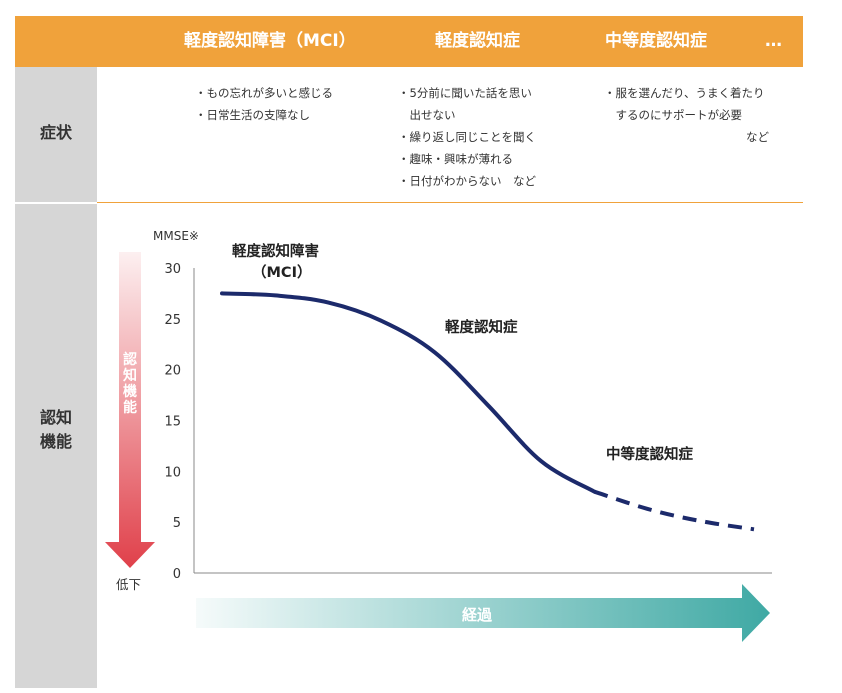 The width and height of the screenshot is (842, 693). Describe the element at coordinates (55, 132) in the screenshot. I see `symptoms-row-label: 症状` at that location.